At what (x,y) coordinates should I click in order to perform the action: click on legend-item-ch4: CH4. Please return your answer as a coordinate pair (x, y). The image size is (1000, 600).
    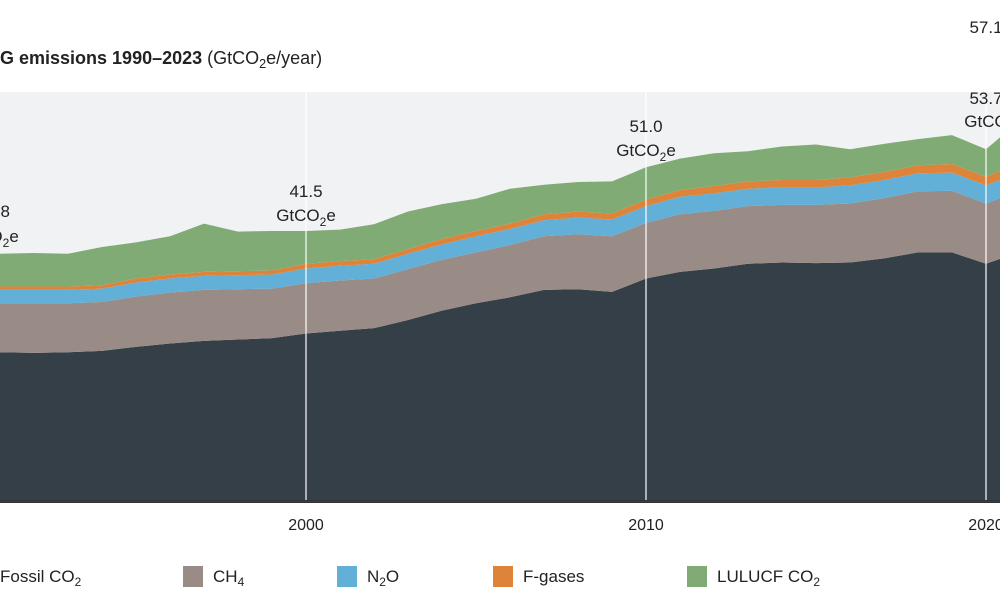
    Looking at the image, I should click on (213, 576).